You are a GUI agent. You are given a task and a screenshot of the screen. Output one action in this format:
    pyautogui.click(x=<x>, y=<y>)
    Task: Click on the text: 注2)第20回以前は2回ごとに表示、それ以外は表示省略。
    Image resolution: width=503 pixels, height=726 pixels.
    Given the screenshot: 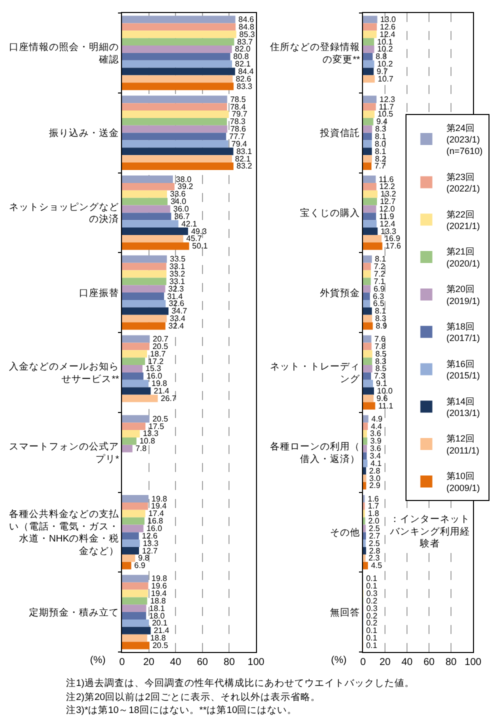 What is the action you would take?
    pyautogui.click(x=193, y=697)
    